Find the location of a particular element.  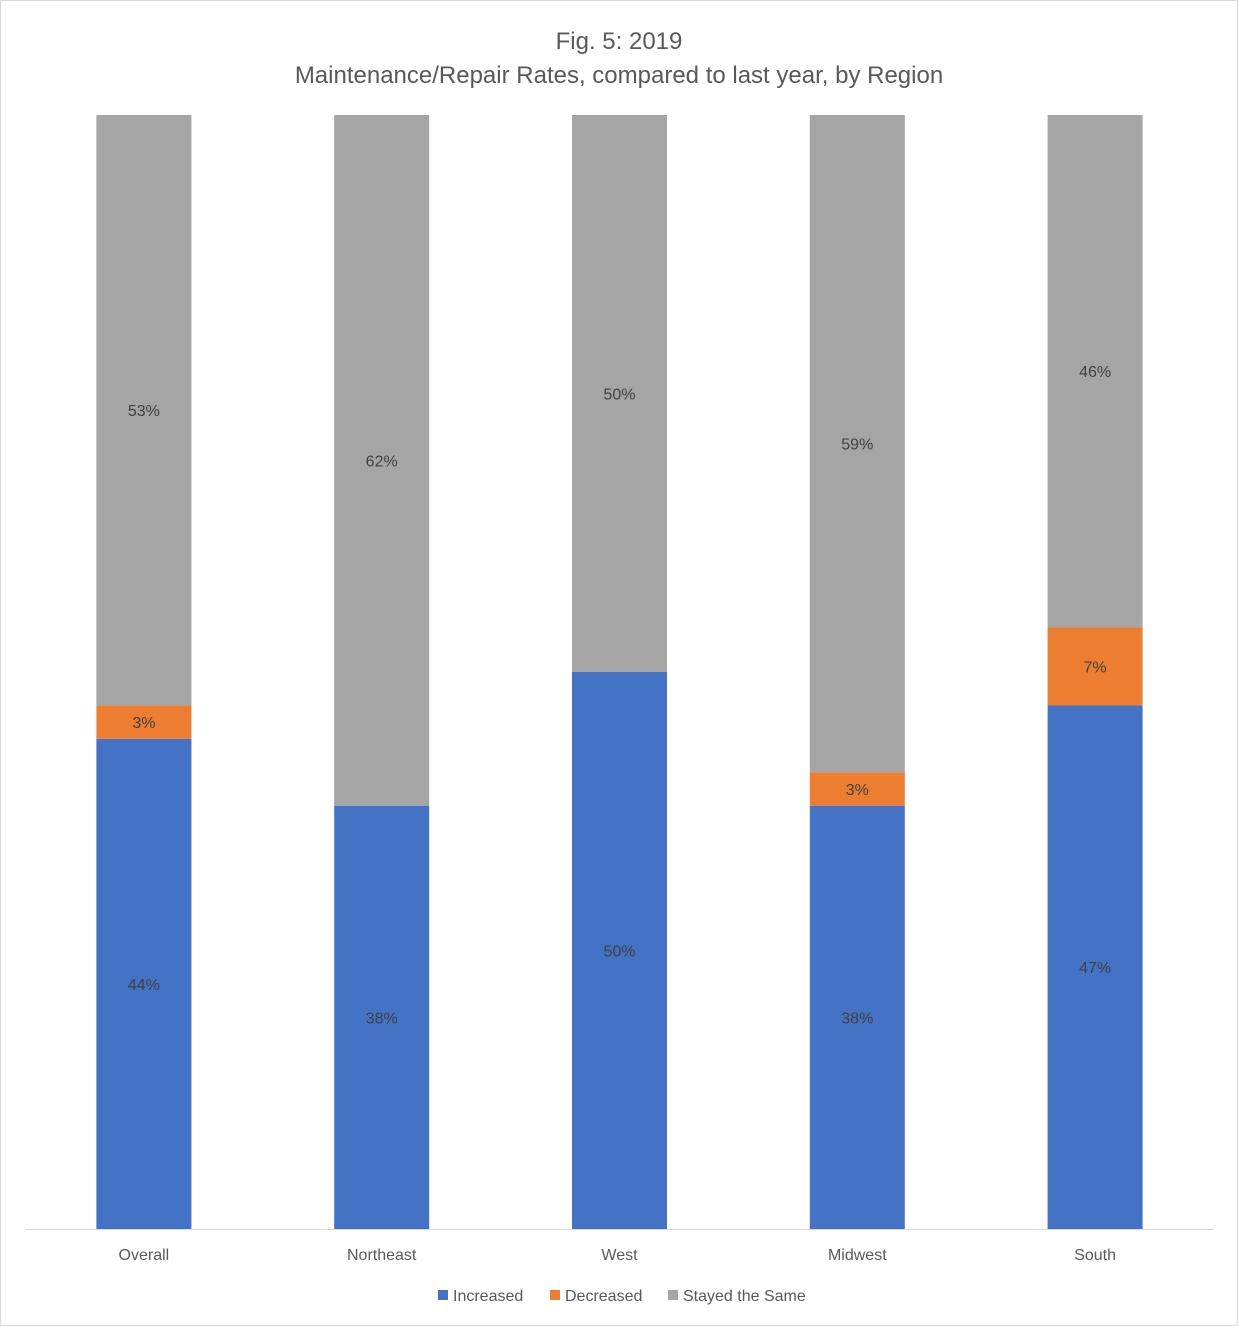

category-label-south: South is located at coordinates (1095, 1255).